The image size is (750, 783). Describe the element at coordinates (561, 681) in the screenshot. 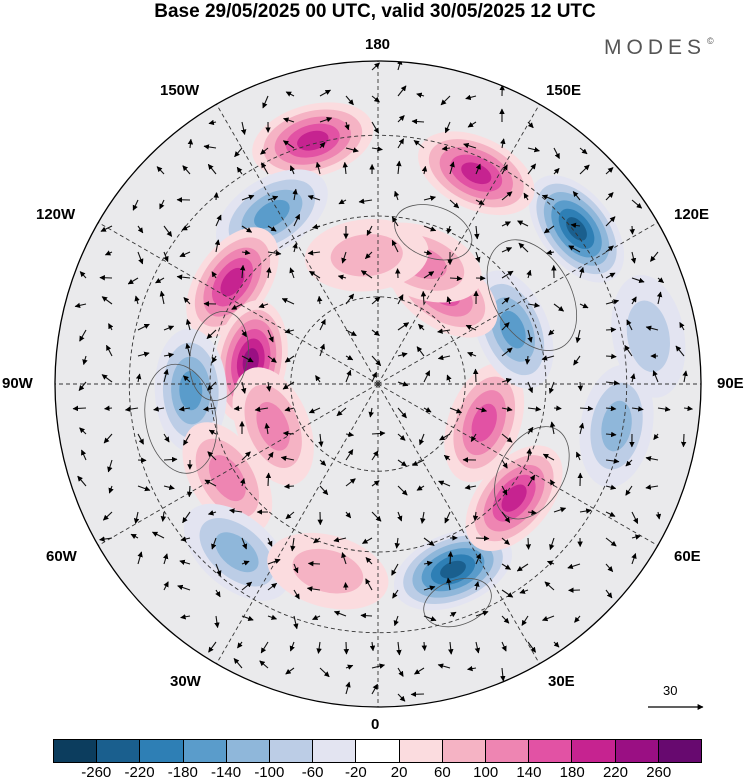

I see `lon-label-30e: 30E` at that location.